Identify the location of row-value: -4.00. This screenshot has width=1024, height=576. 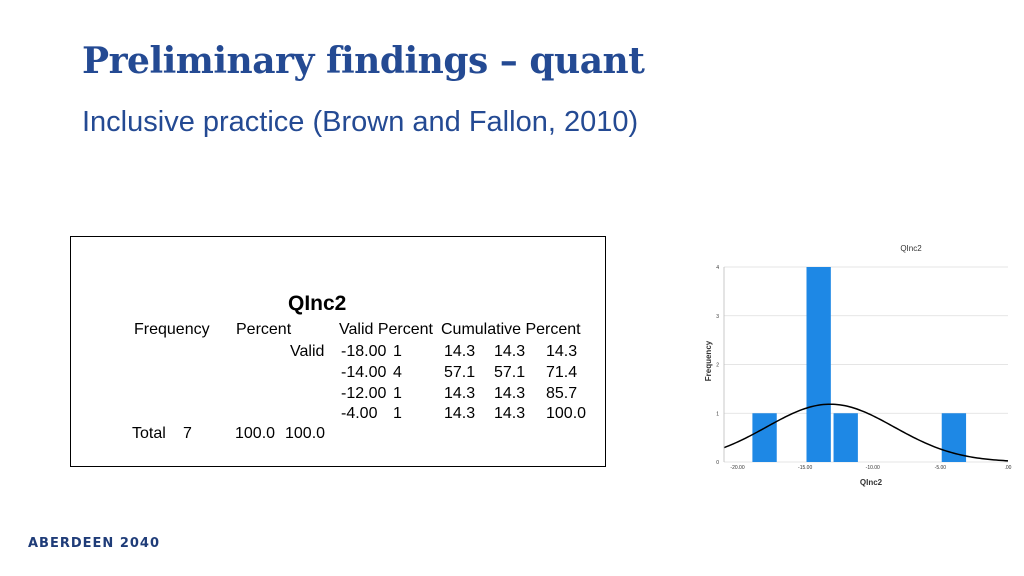
(359, 413).